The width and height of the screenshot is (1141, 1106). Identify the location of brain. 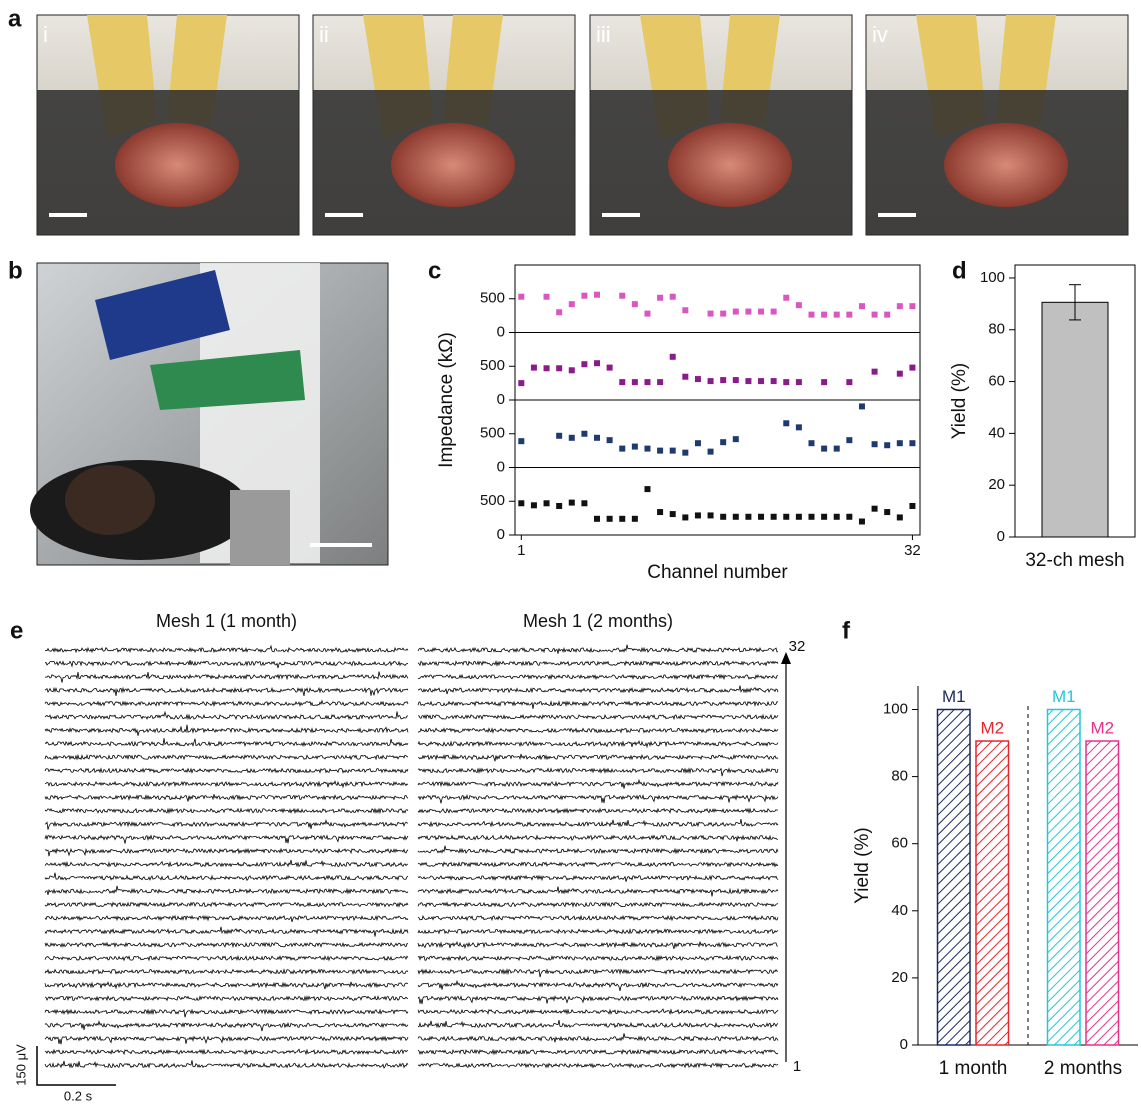
(453, 165).